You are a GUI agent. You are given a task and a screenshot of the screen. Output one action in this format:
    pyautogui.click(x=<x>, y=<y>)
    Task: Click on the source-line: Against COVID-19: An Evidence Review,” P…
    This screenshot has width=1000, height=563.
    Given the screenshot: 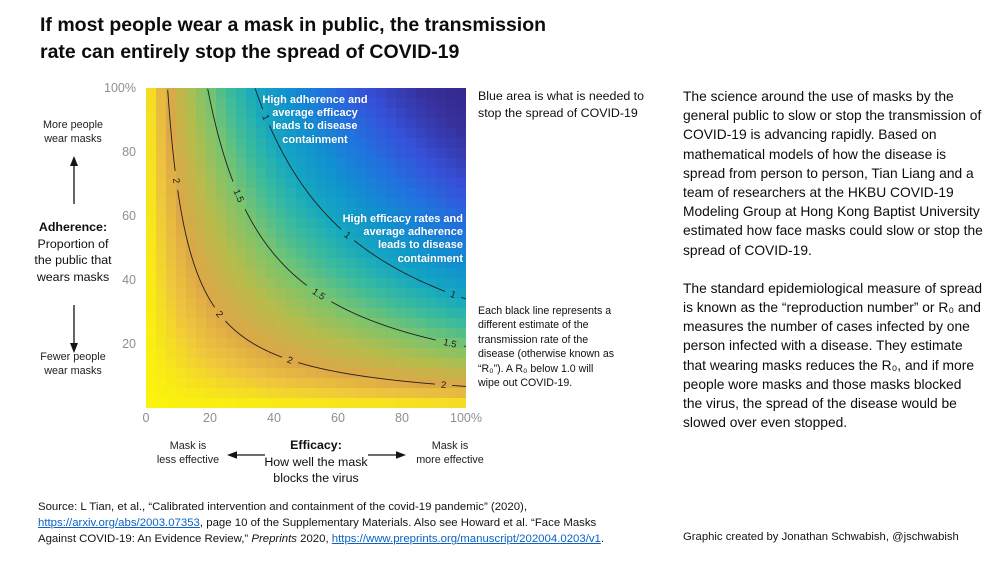 What is the action you would take?
    pyautogui.click(x=348, y=539)
    